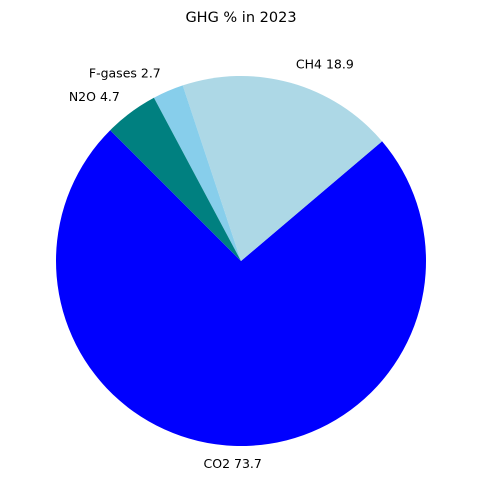  I want to click on slice-label-n2o: N2O 4.7, so click(94, 96).